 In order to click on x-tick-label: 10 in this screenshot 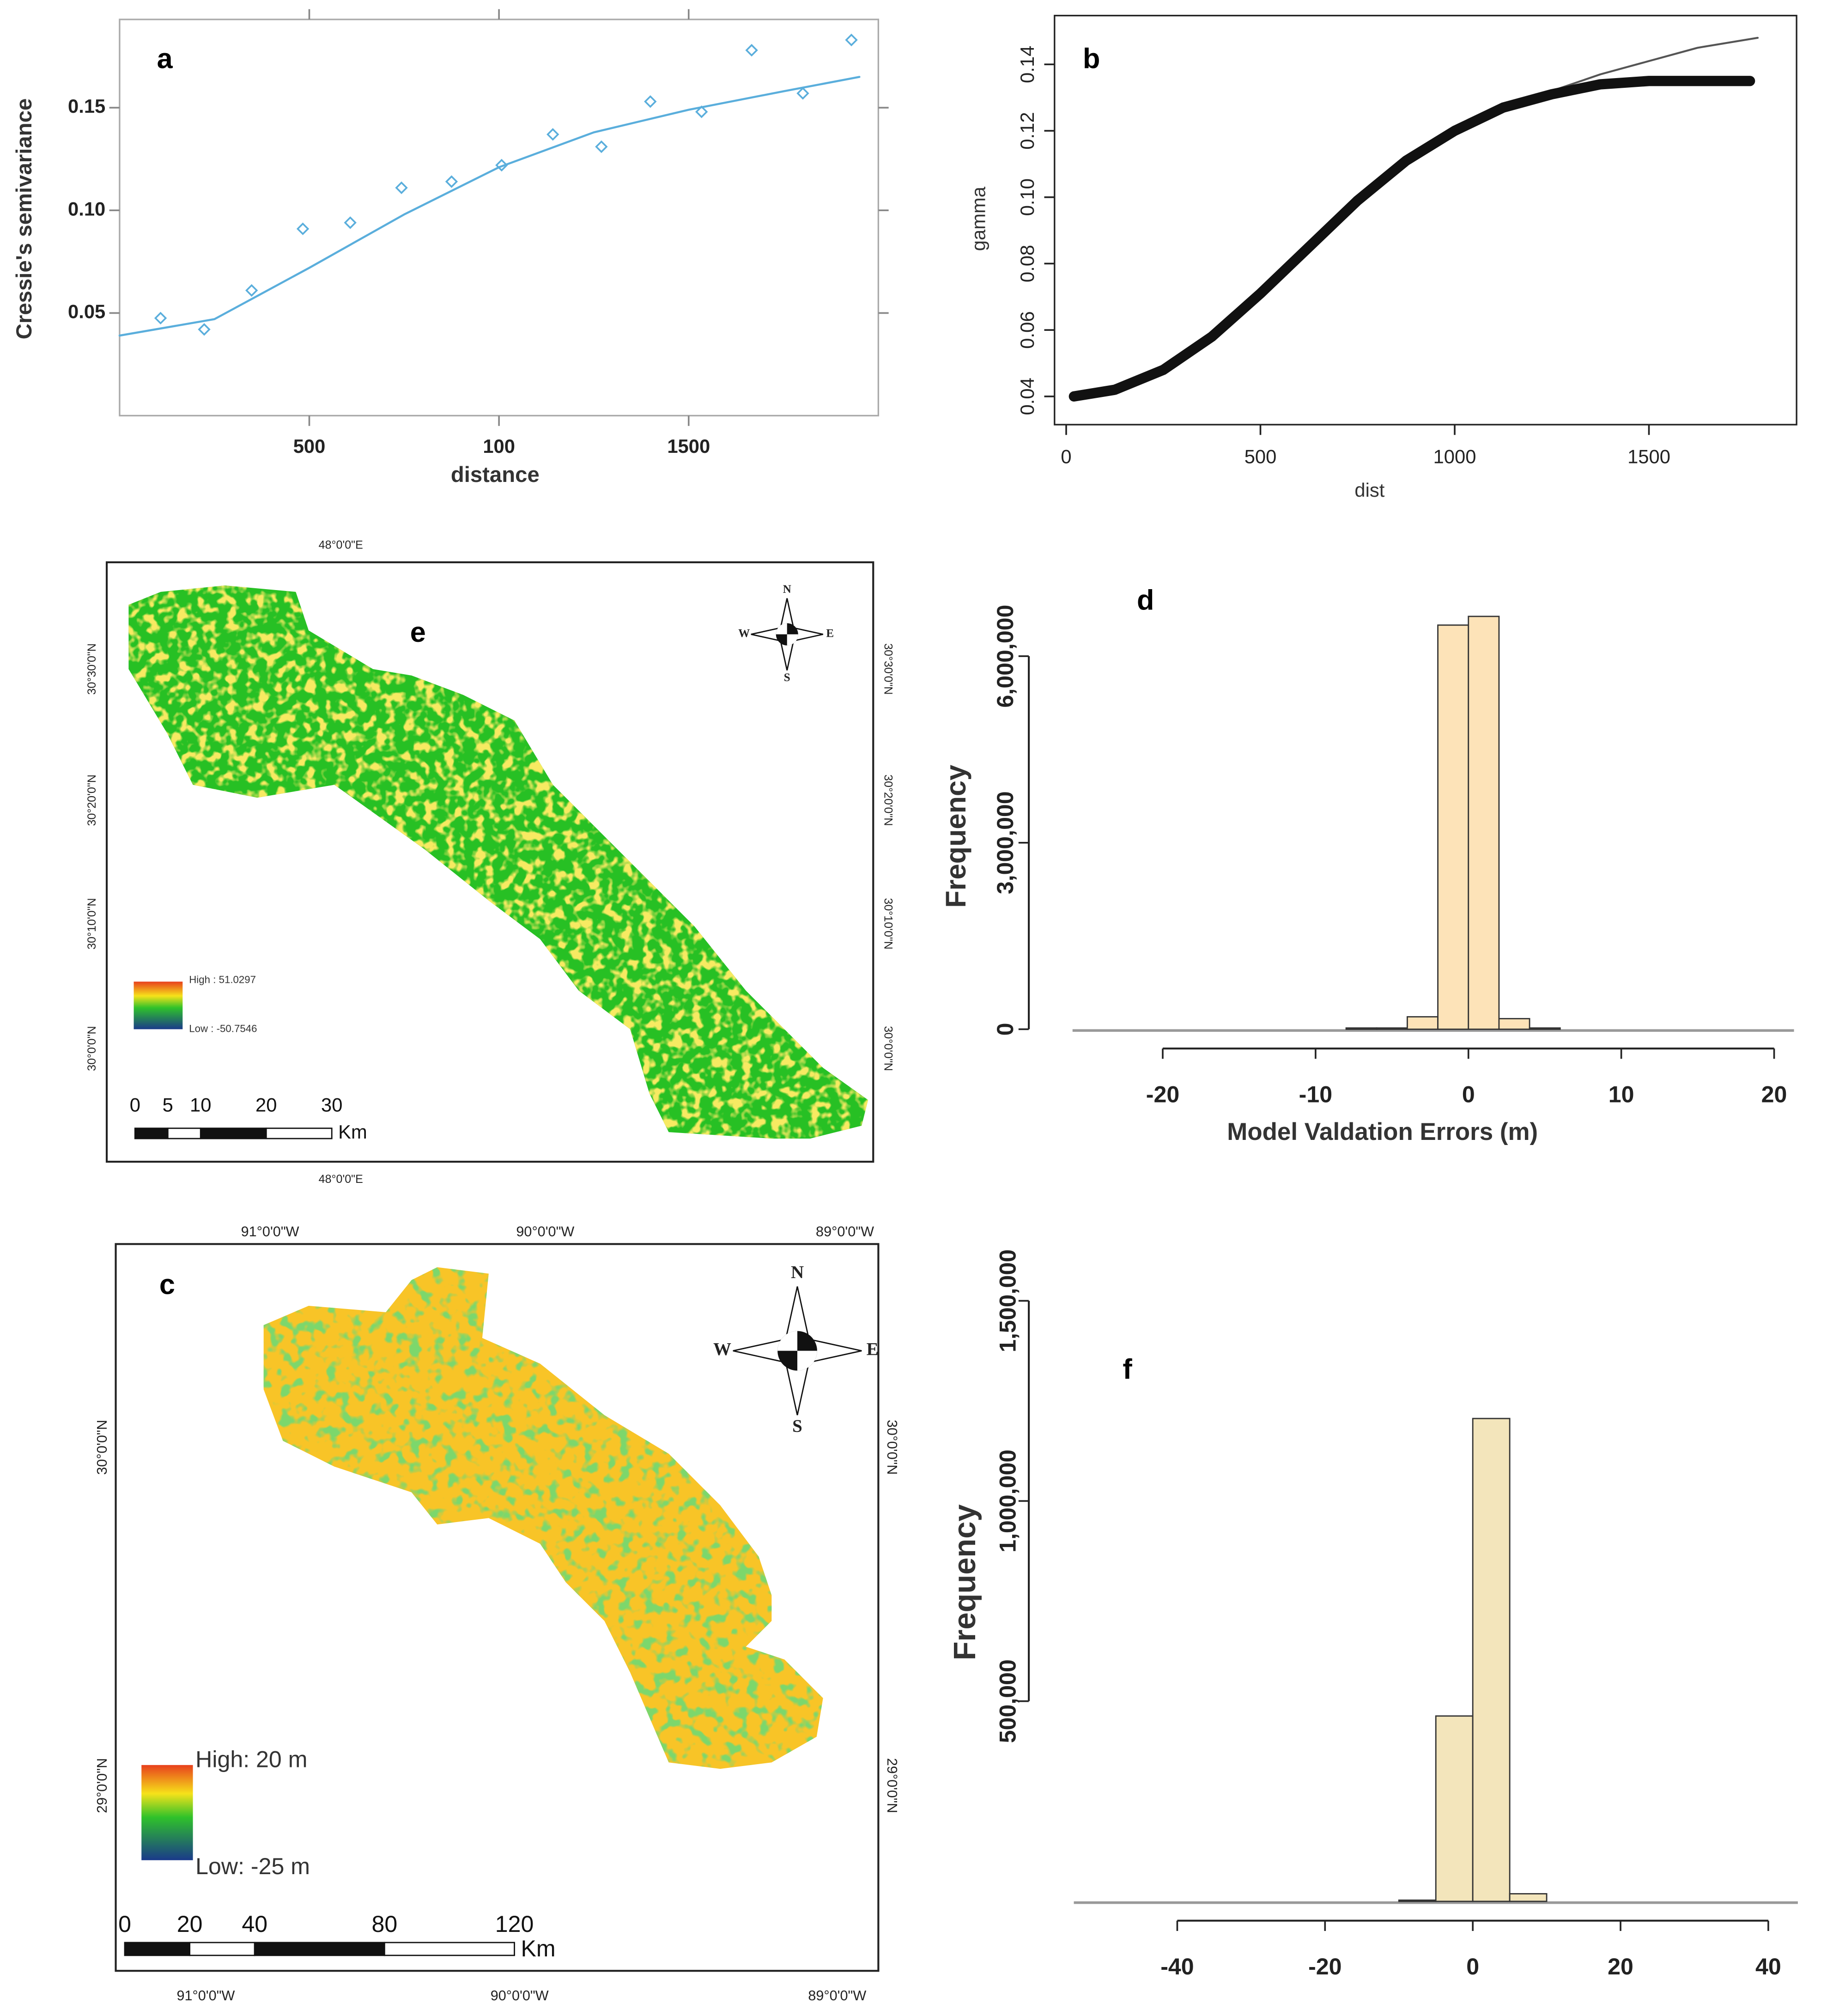, I will do `click(1621, 1094)`.